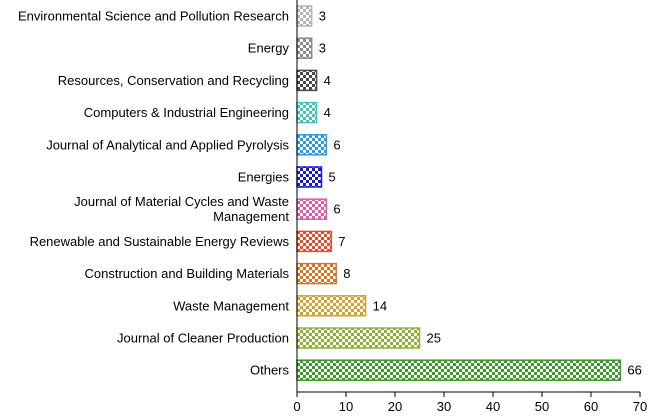  Describe the element at coordinates (341, 241) in the screenshot. I see `value-label: 7` at that location.